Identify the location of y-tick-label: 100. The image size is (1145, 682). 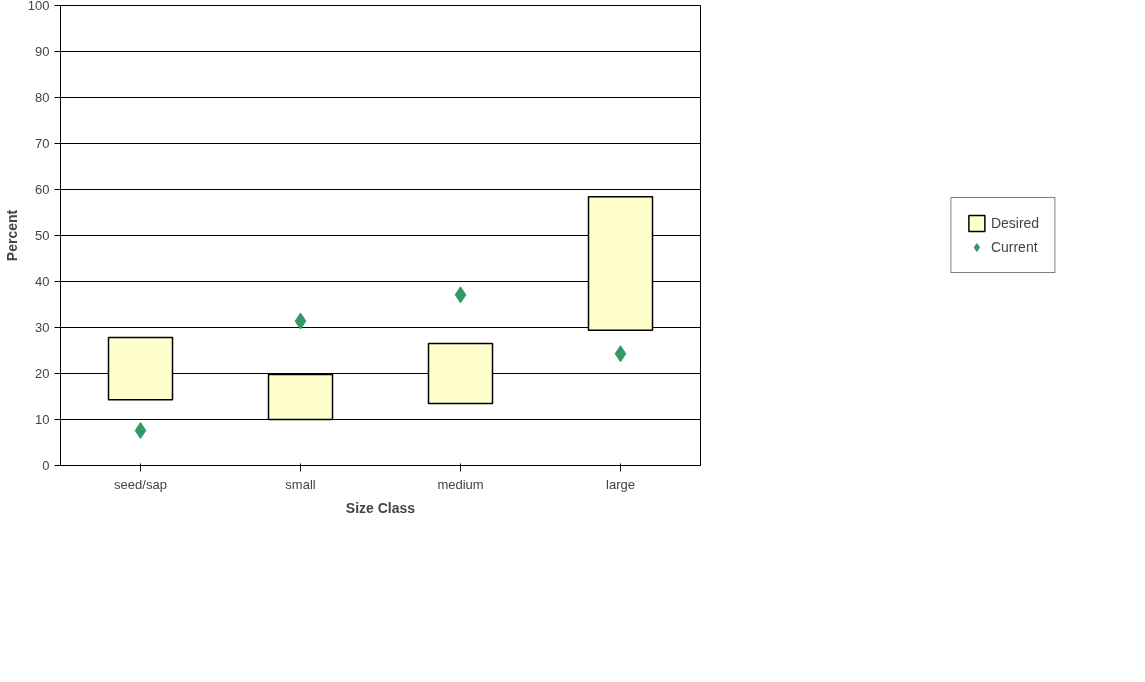
(38, 6).